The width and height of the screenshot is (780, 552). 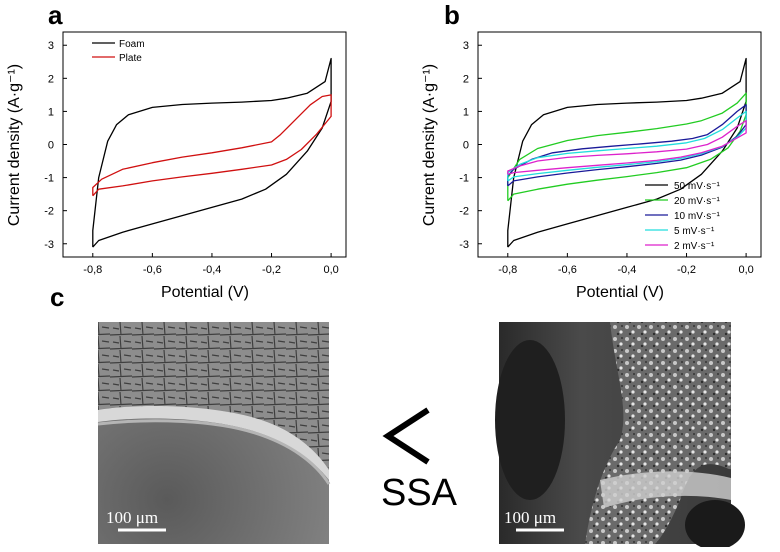 What do you see at coordinates (530, 517) in the screenshot?
I see `scalebar-right-label: 100 μm` at bounding box center [530, 517].